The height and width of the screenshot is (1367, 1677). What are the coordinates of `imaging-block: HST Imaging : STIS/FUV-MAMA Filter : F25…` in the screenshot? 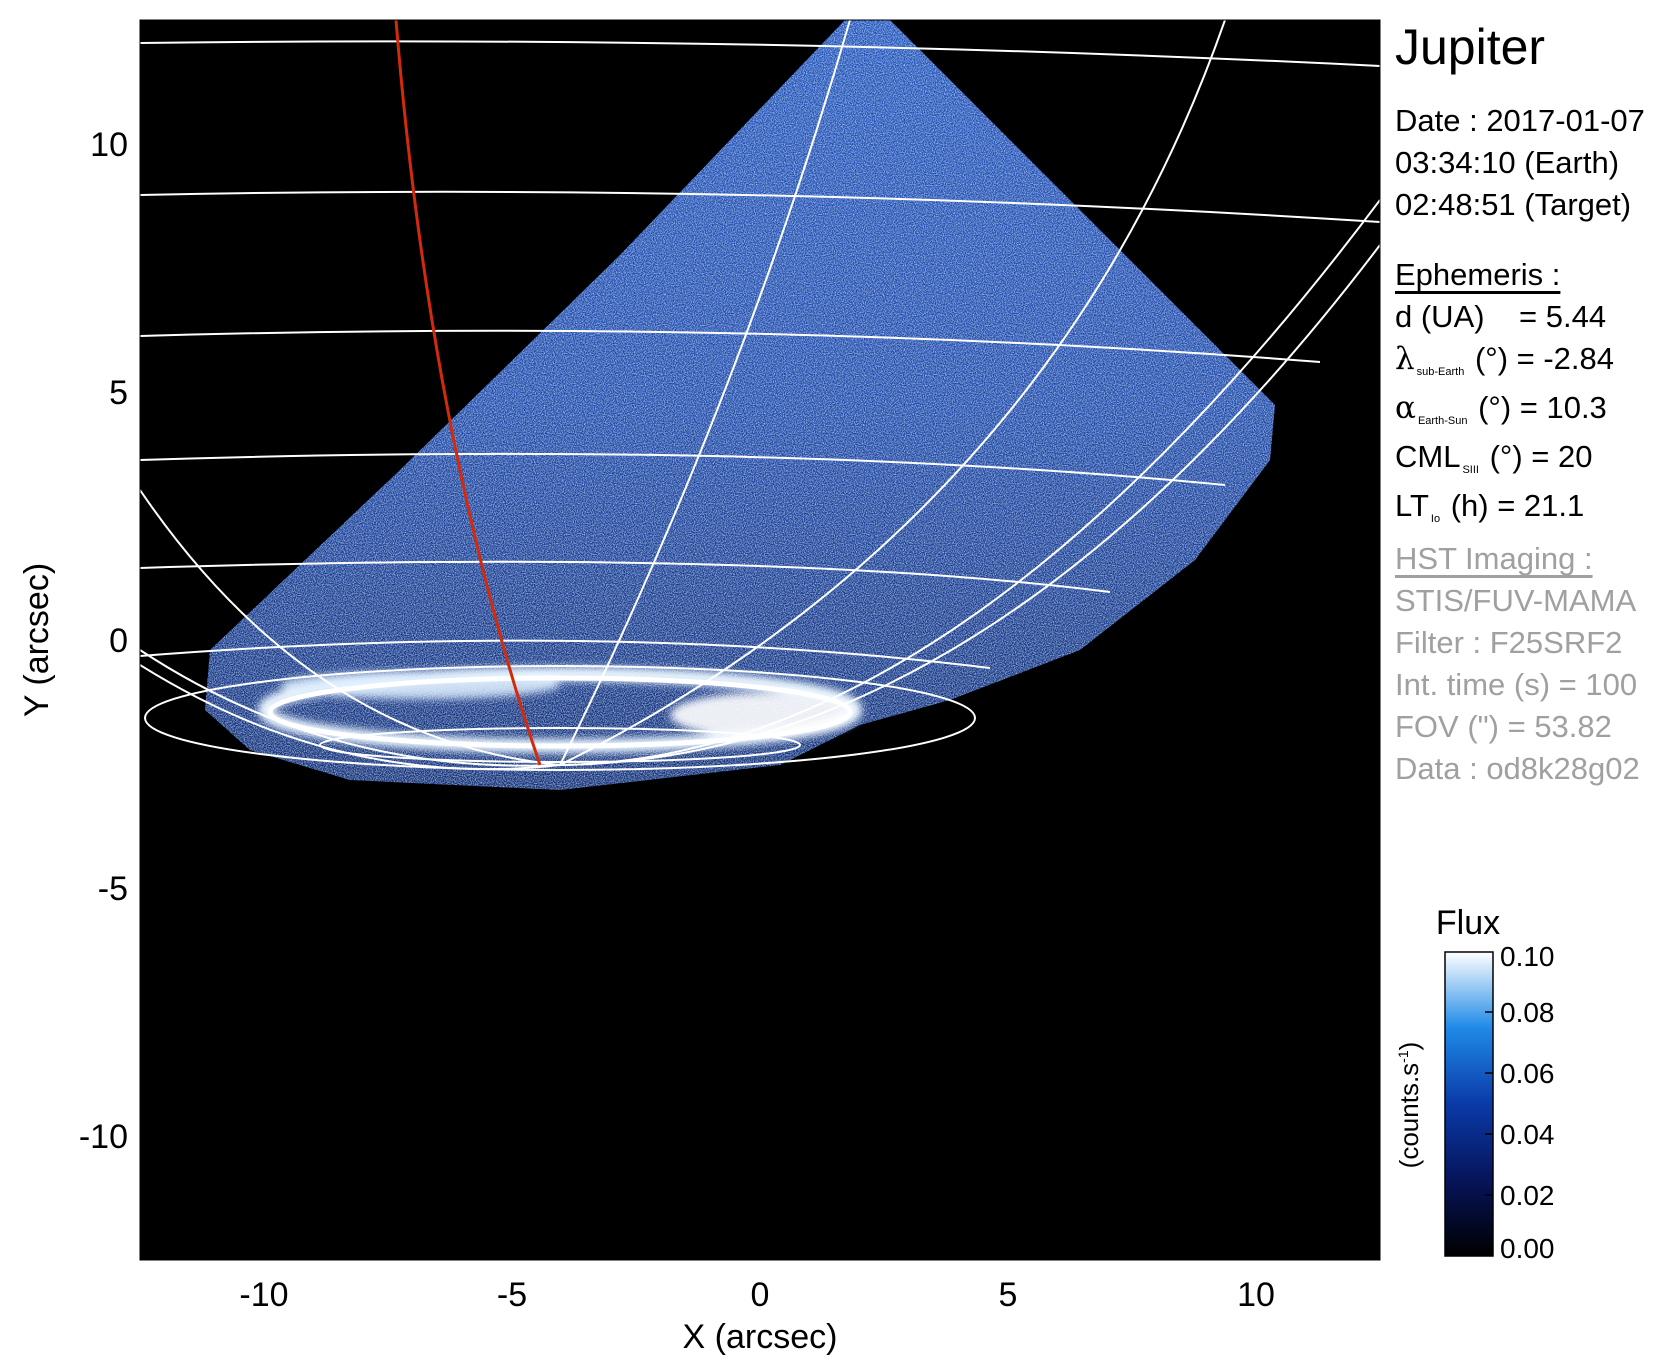 It's located at (1517, 664).